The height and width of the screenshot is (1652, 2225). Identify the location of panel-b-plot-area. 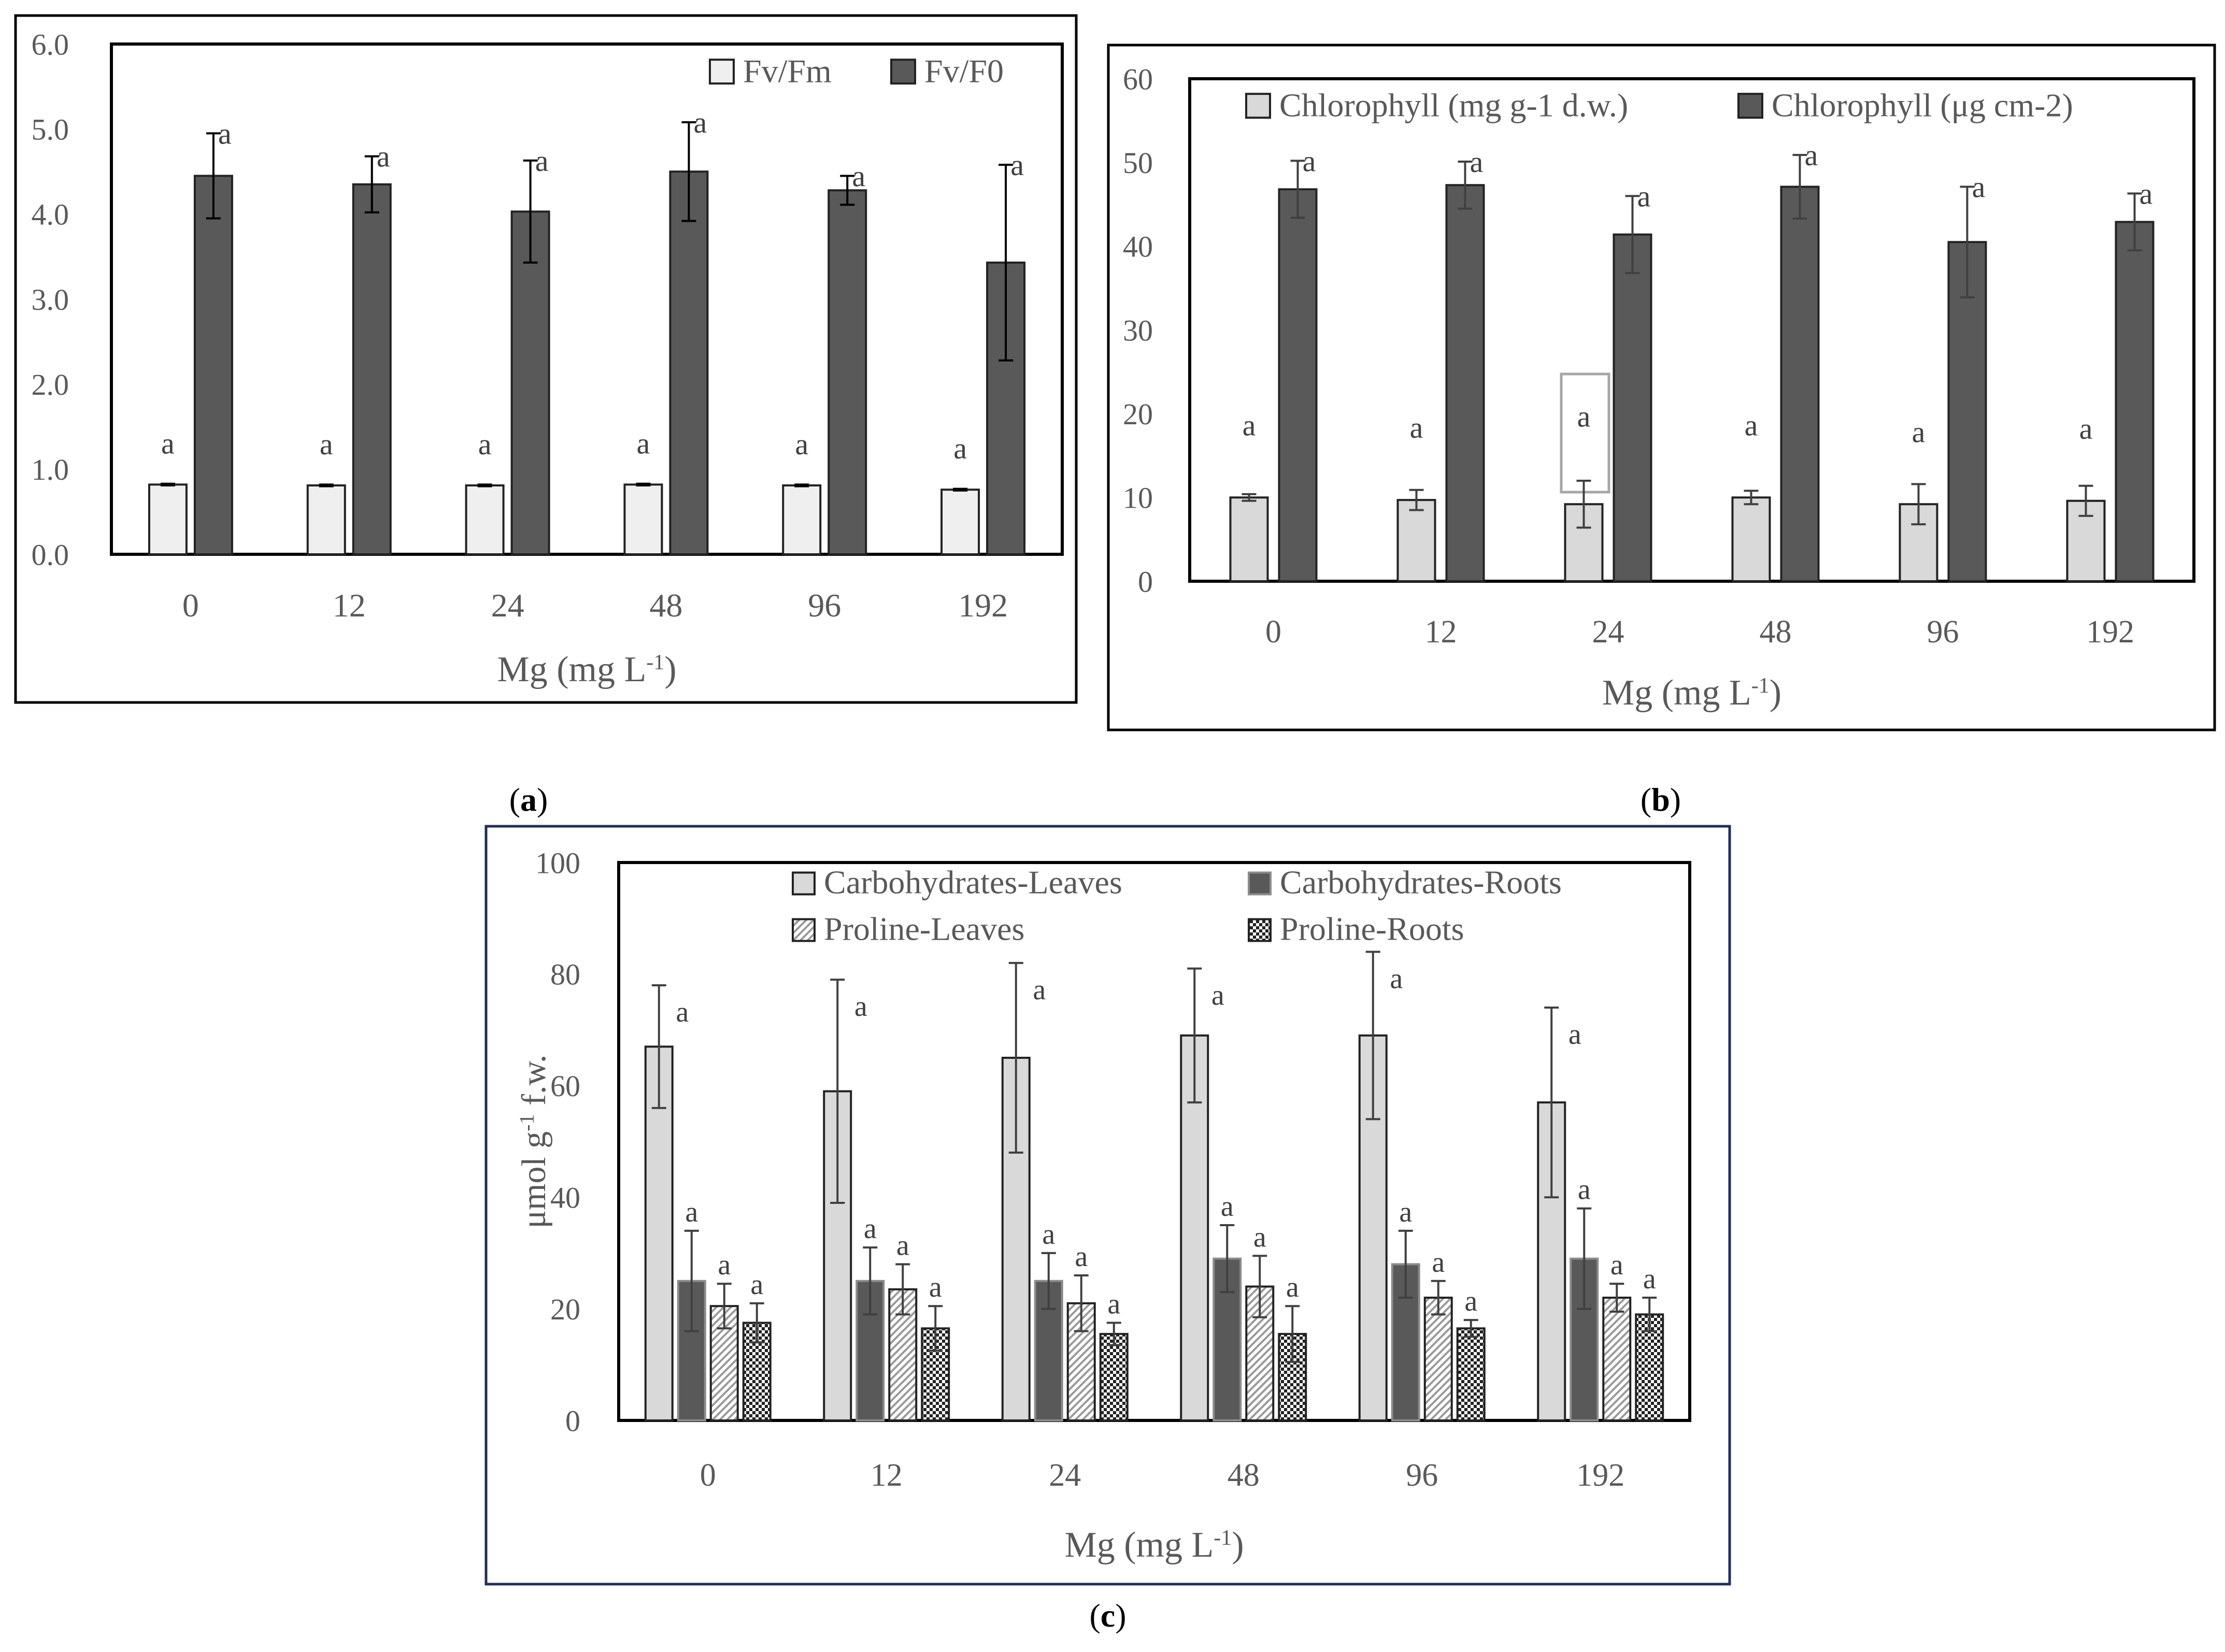
(1691, 330).